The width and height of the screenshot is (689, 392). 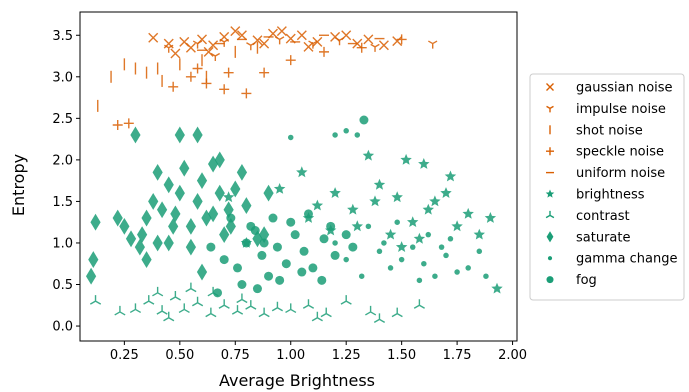 I want to click on legend-entry-shot-noise: shot noise, so click(x=596, y=130).